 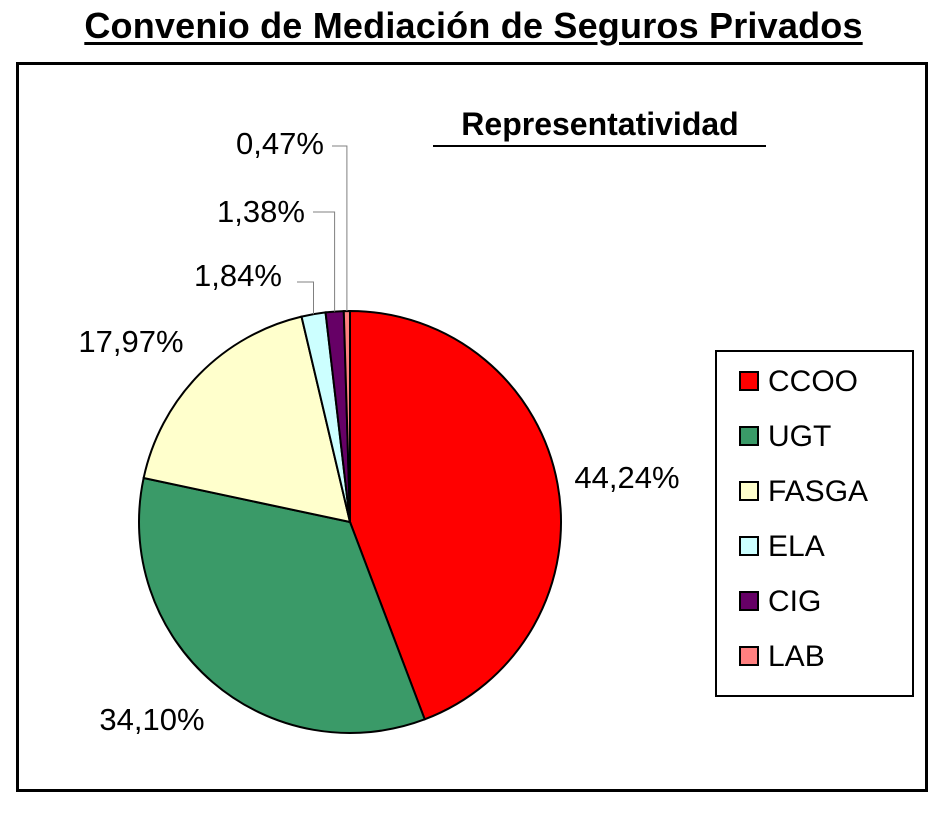 What do you see at coordinates (749, 491) in the screenshot?
I see `legend-swatch-fasga` at bounding box center [749, 491].